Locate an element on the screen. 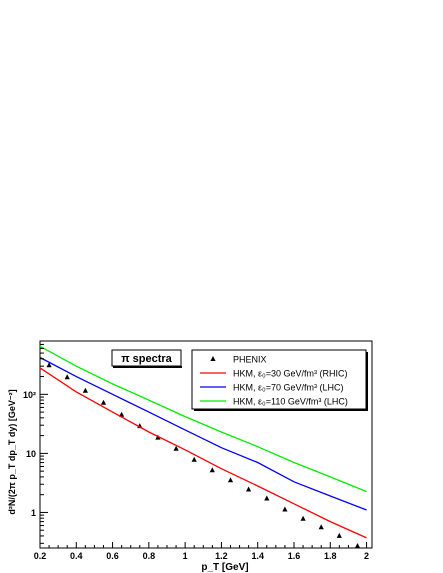  x-tick-label: 0.8 is located at coordinates (149, 556).